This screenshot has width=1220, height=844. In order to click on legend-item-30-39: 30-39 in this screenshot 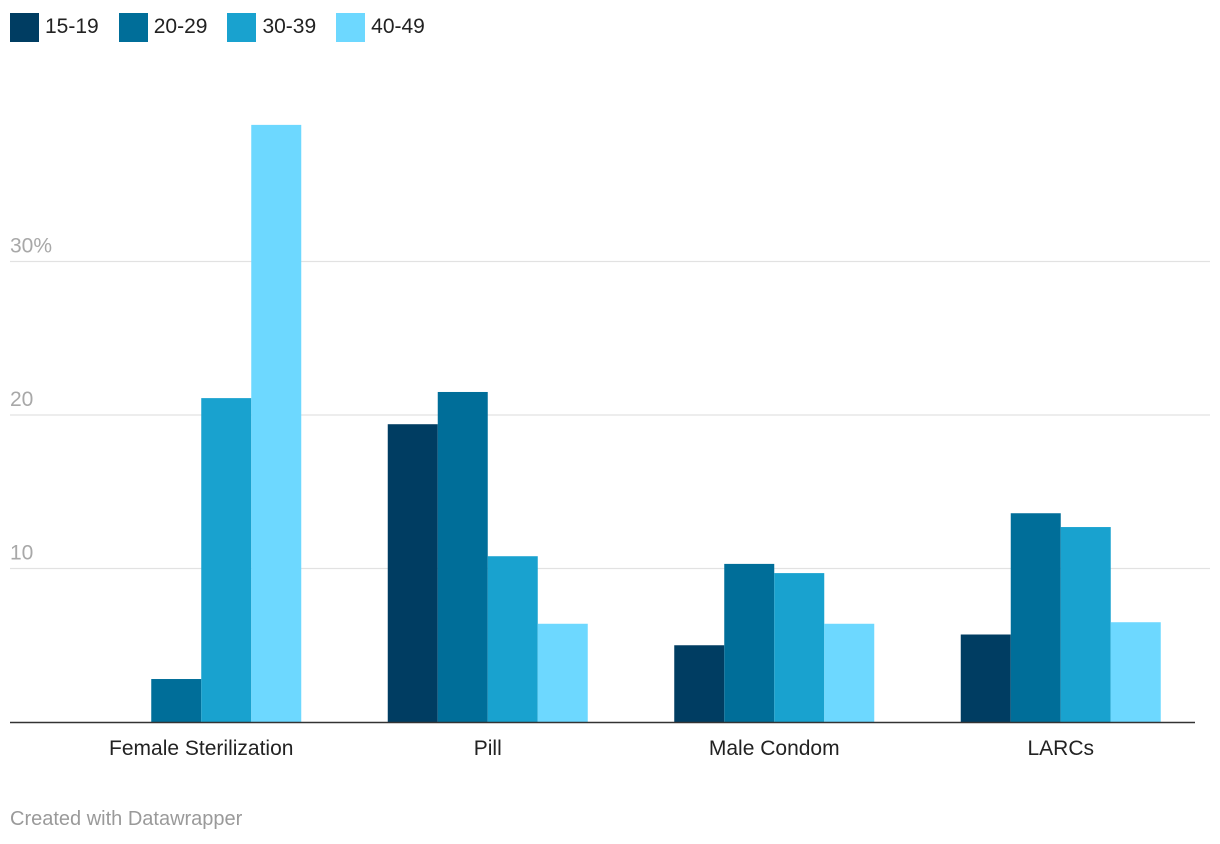, I will do `click(271, 27)`.